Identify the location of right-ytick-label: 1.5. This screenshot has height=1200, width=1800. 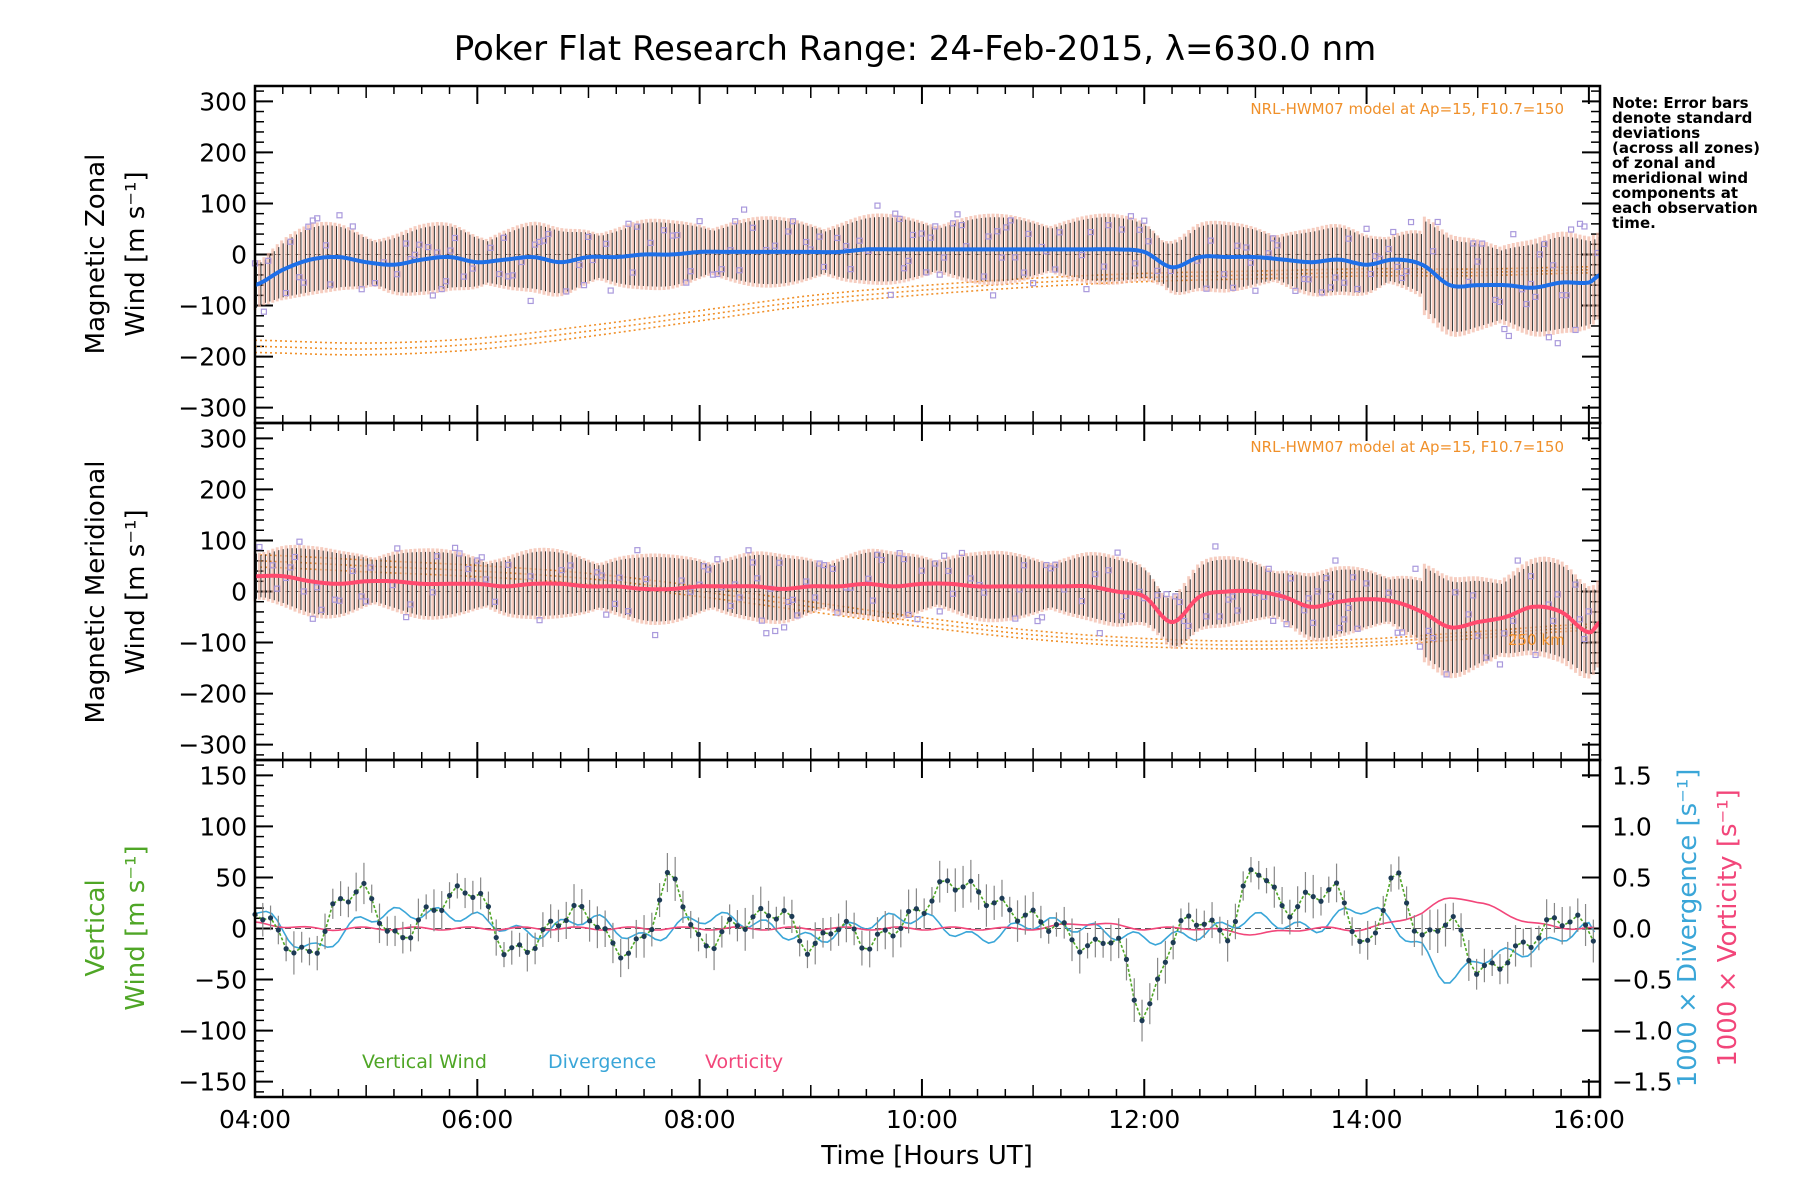
(1632, 775).